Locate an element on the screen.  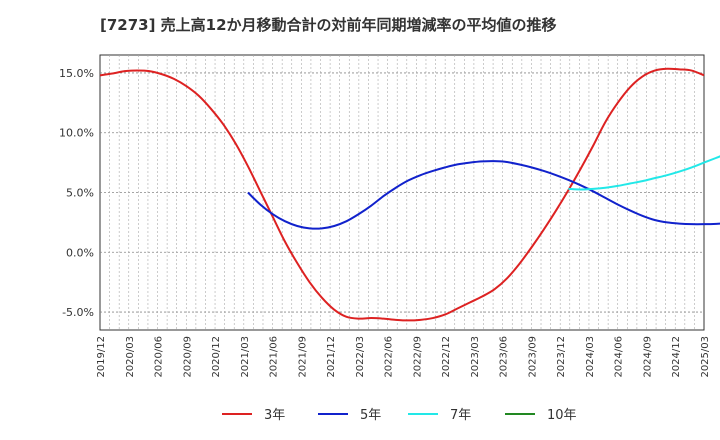
y-tick-label: 0.0% is located at coordinates (80, 252).